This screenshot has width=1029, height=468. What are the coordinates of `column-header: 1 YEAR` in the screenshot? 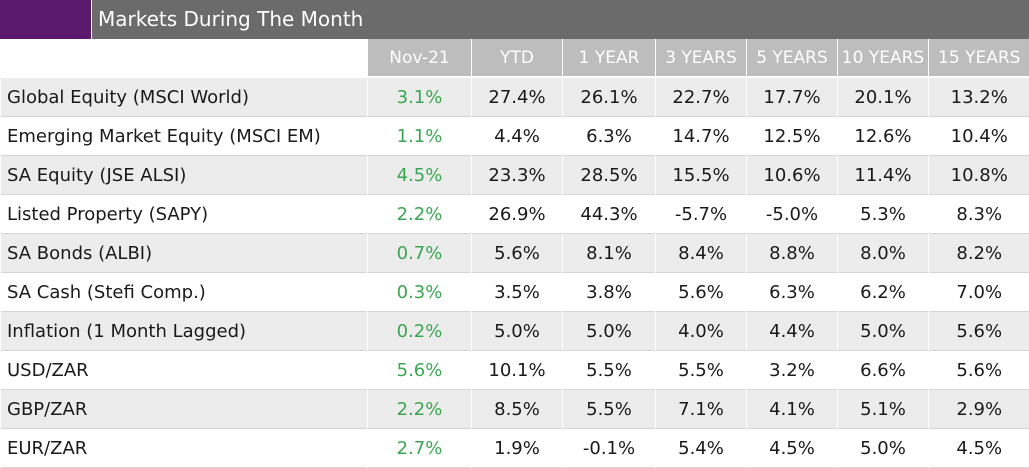 It's located at (609, 58).